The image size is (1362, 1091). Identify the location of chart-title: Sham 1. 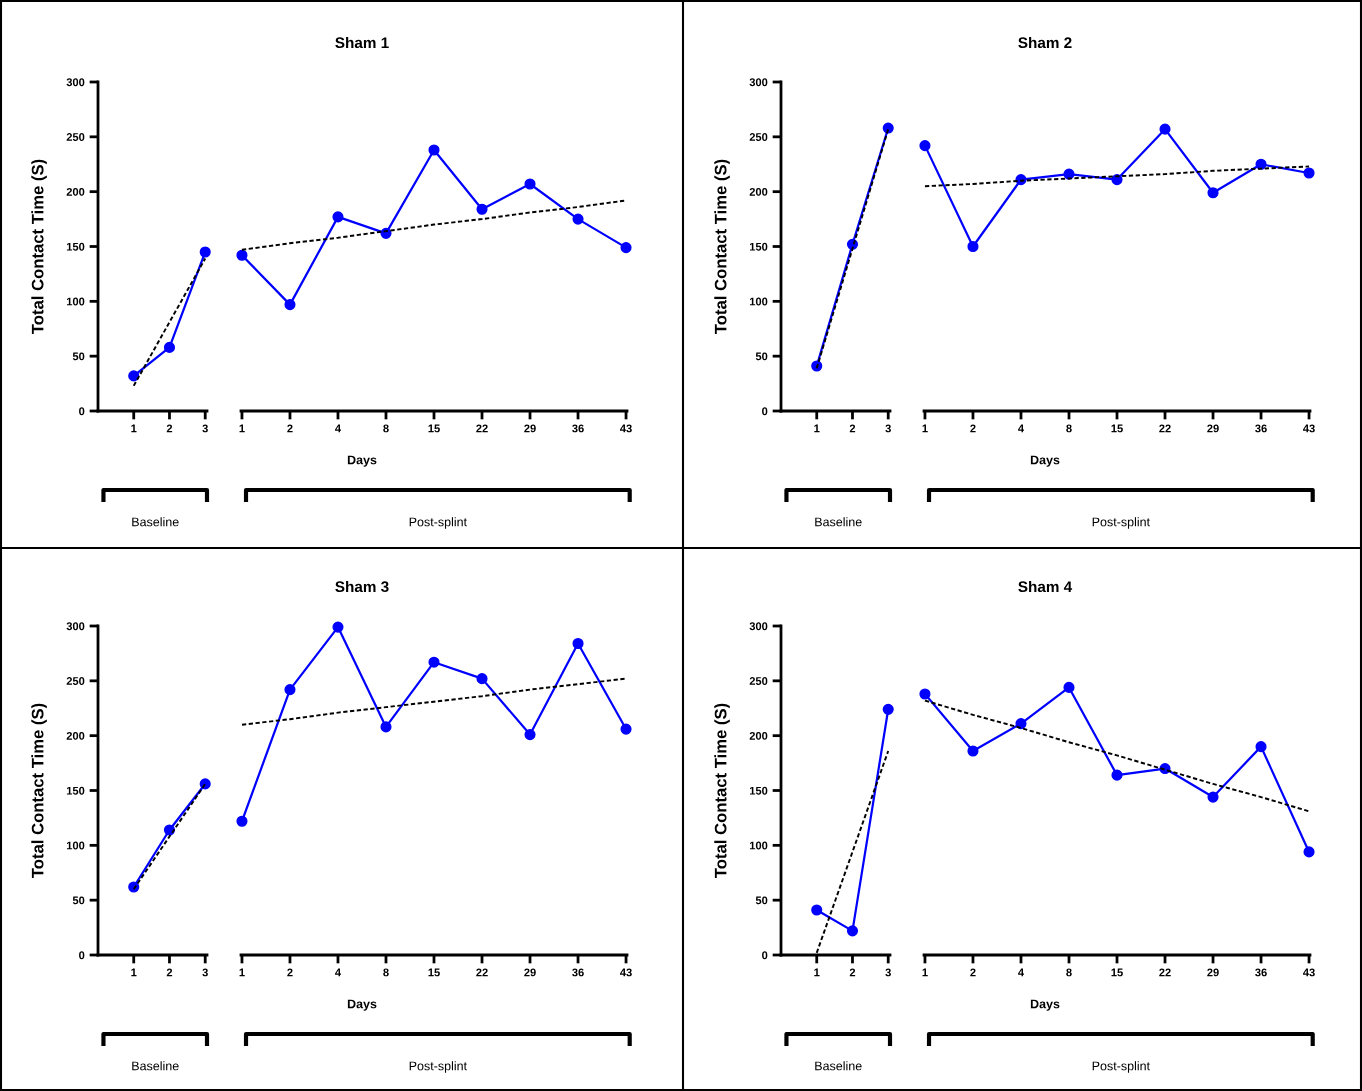
(362, 42).